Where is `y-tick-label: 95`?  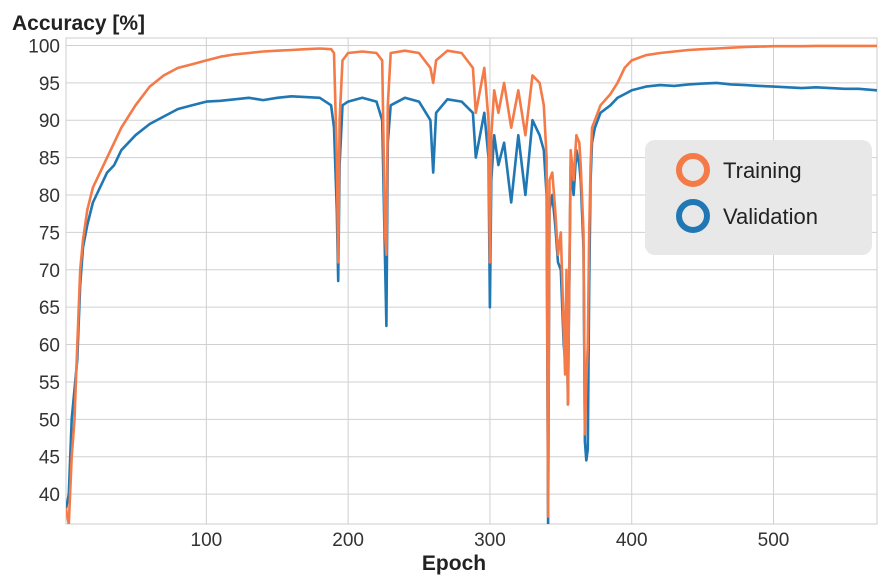 y-tick-label: 95 is located at coordinates (49, 84).